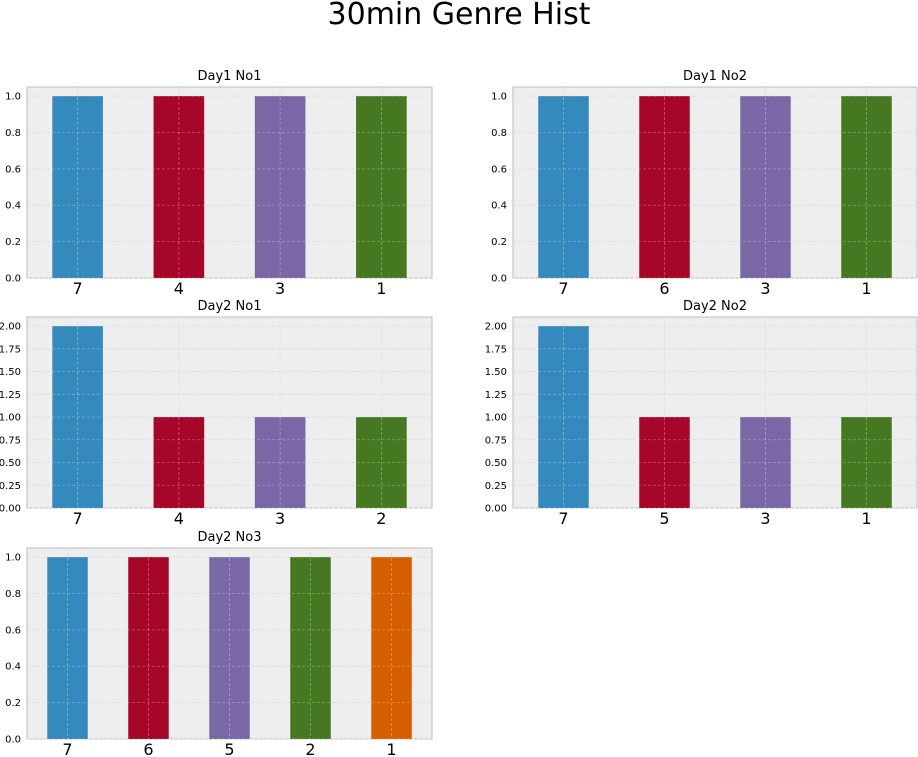  I want to click on subplot-day1-no1: 0.0 0.2 0.4 0.6 0.8 1.0 7 4 3 1 Day1 No1, so click(219, 183).